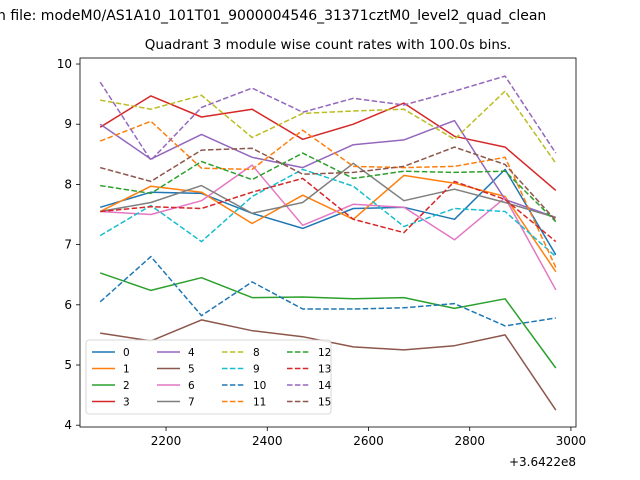  Describe the element at coordinates (126, 386) in the screenshot. I see `legend-label-2: 2` at that location.